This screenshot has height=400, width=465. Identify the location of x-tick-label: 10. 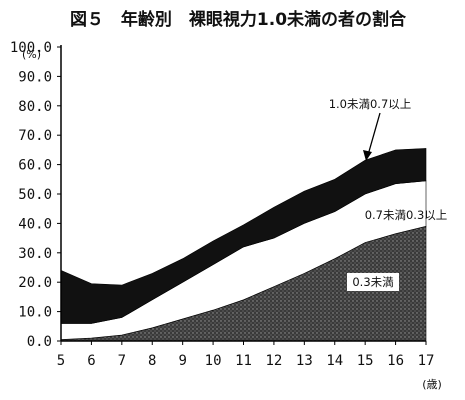
(213, 361).